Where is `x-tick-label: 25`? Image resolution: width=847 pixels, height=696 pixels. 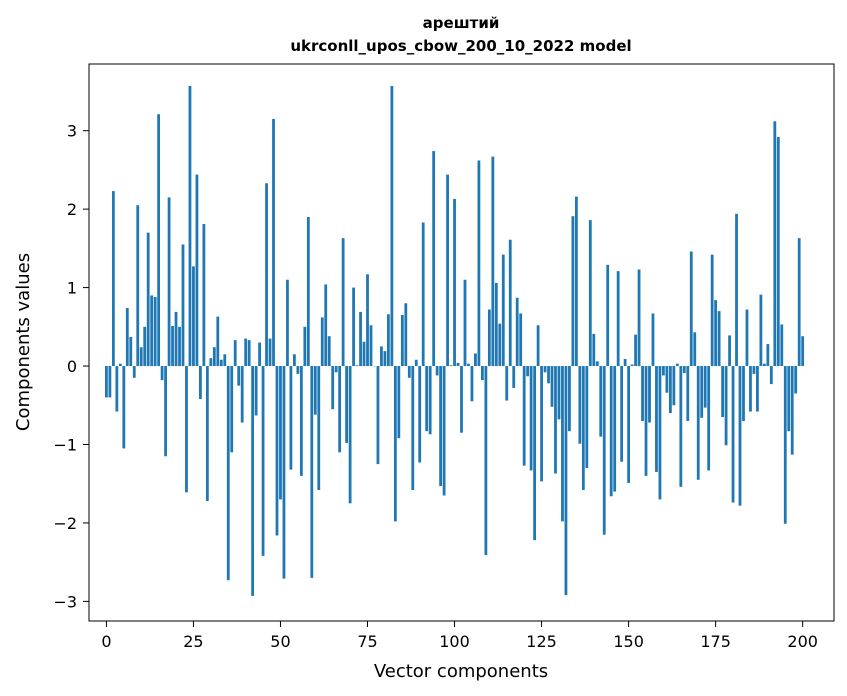 x-tick-label: 25 is located at coordinates (193, 641).